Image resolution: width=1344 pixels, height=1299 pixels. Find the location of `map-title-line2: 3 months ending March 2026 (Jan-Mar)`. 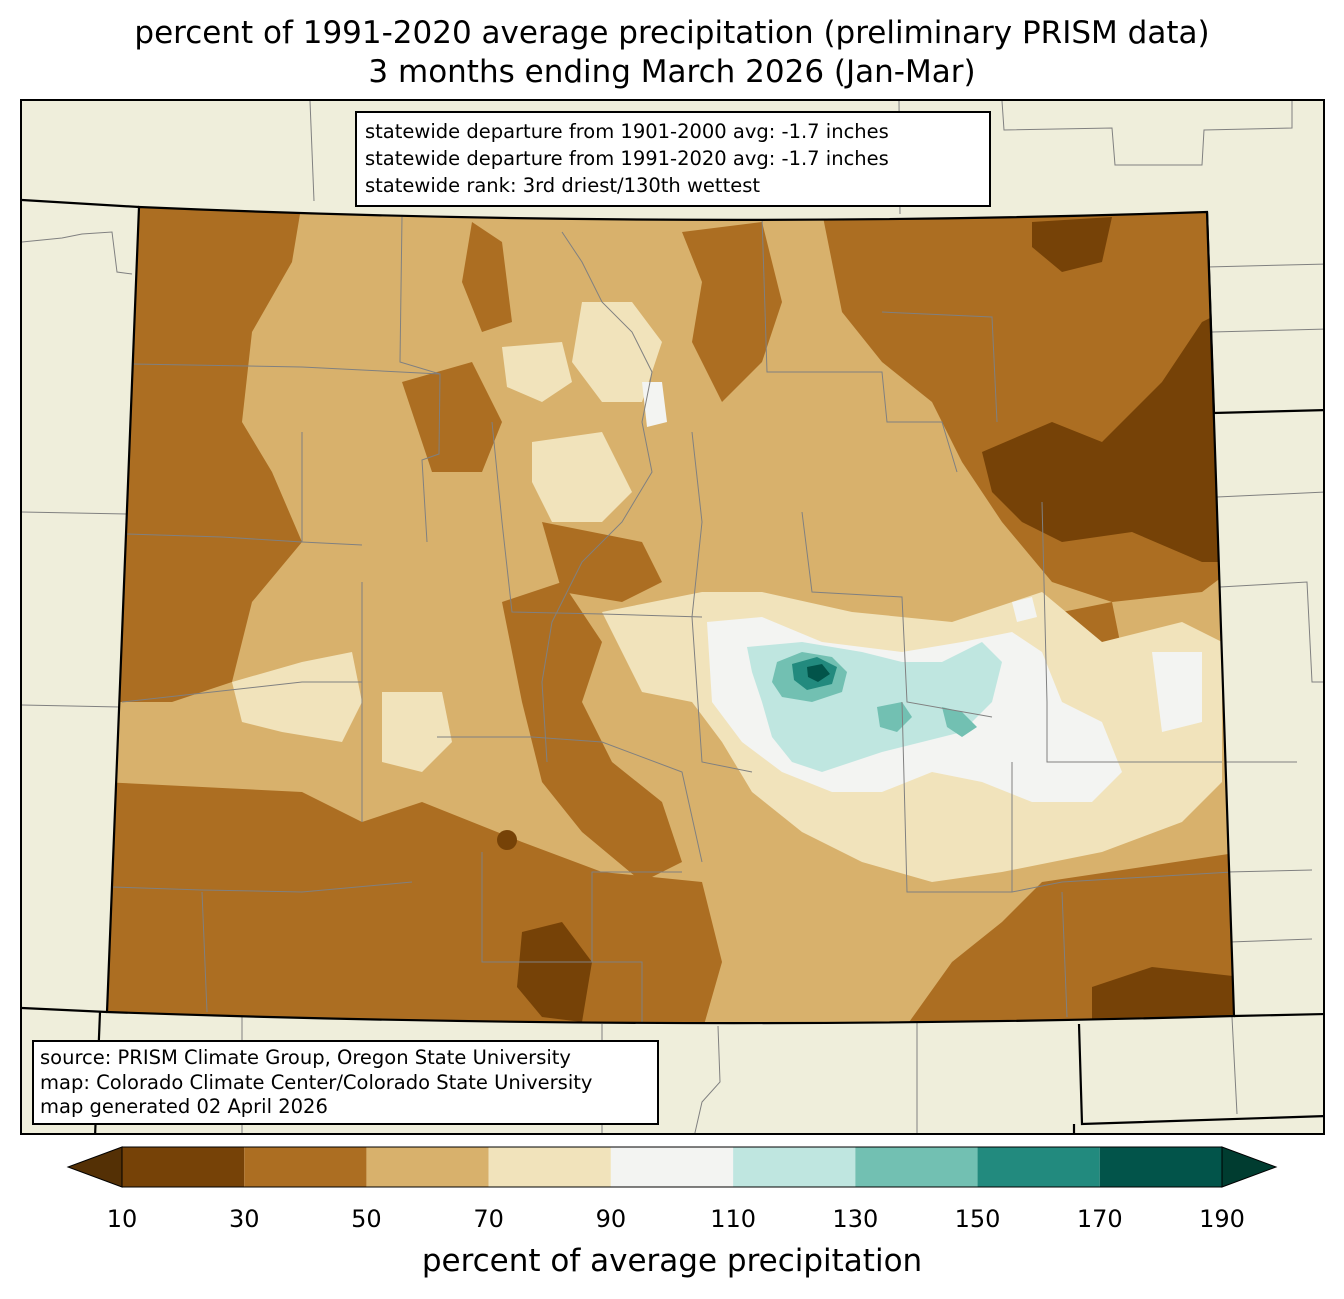

map-title-line2: 3 months ending March 2026 (Jan-Mar) is located at coordinates (672, 72).